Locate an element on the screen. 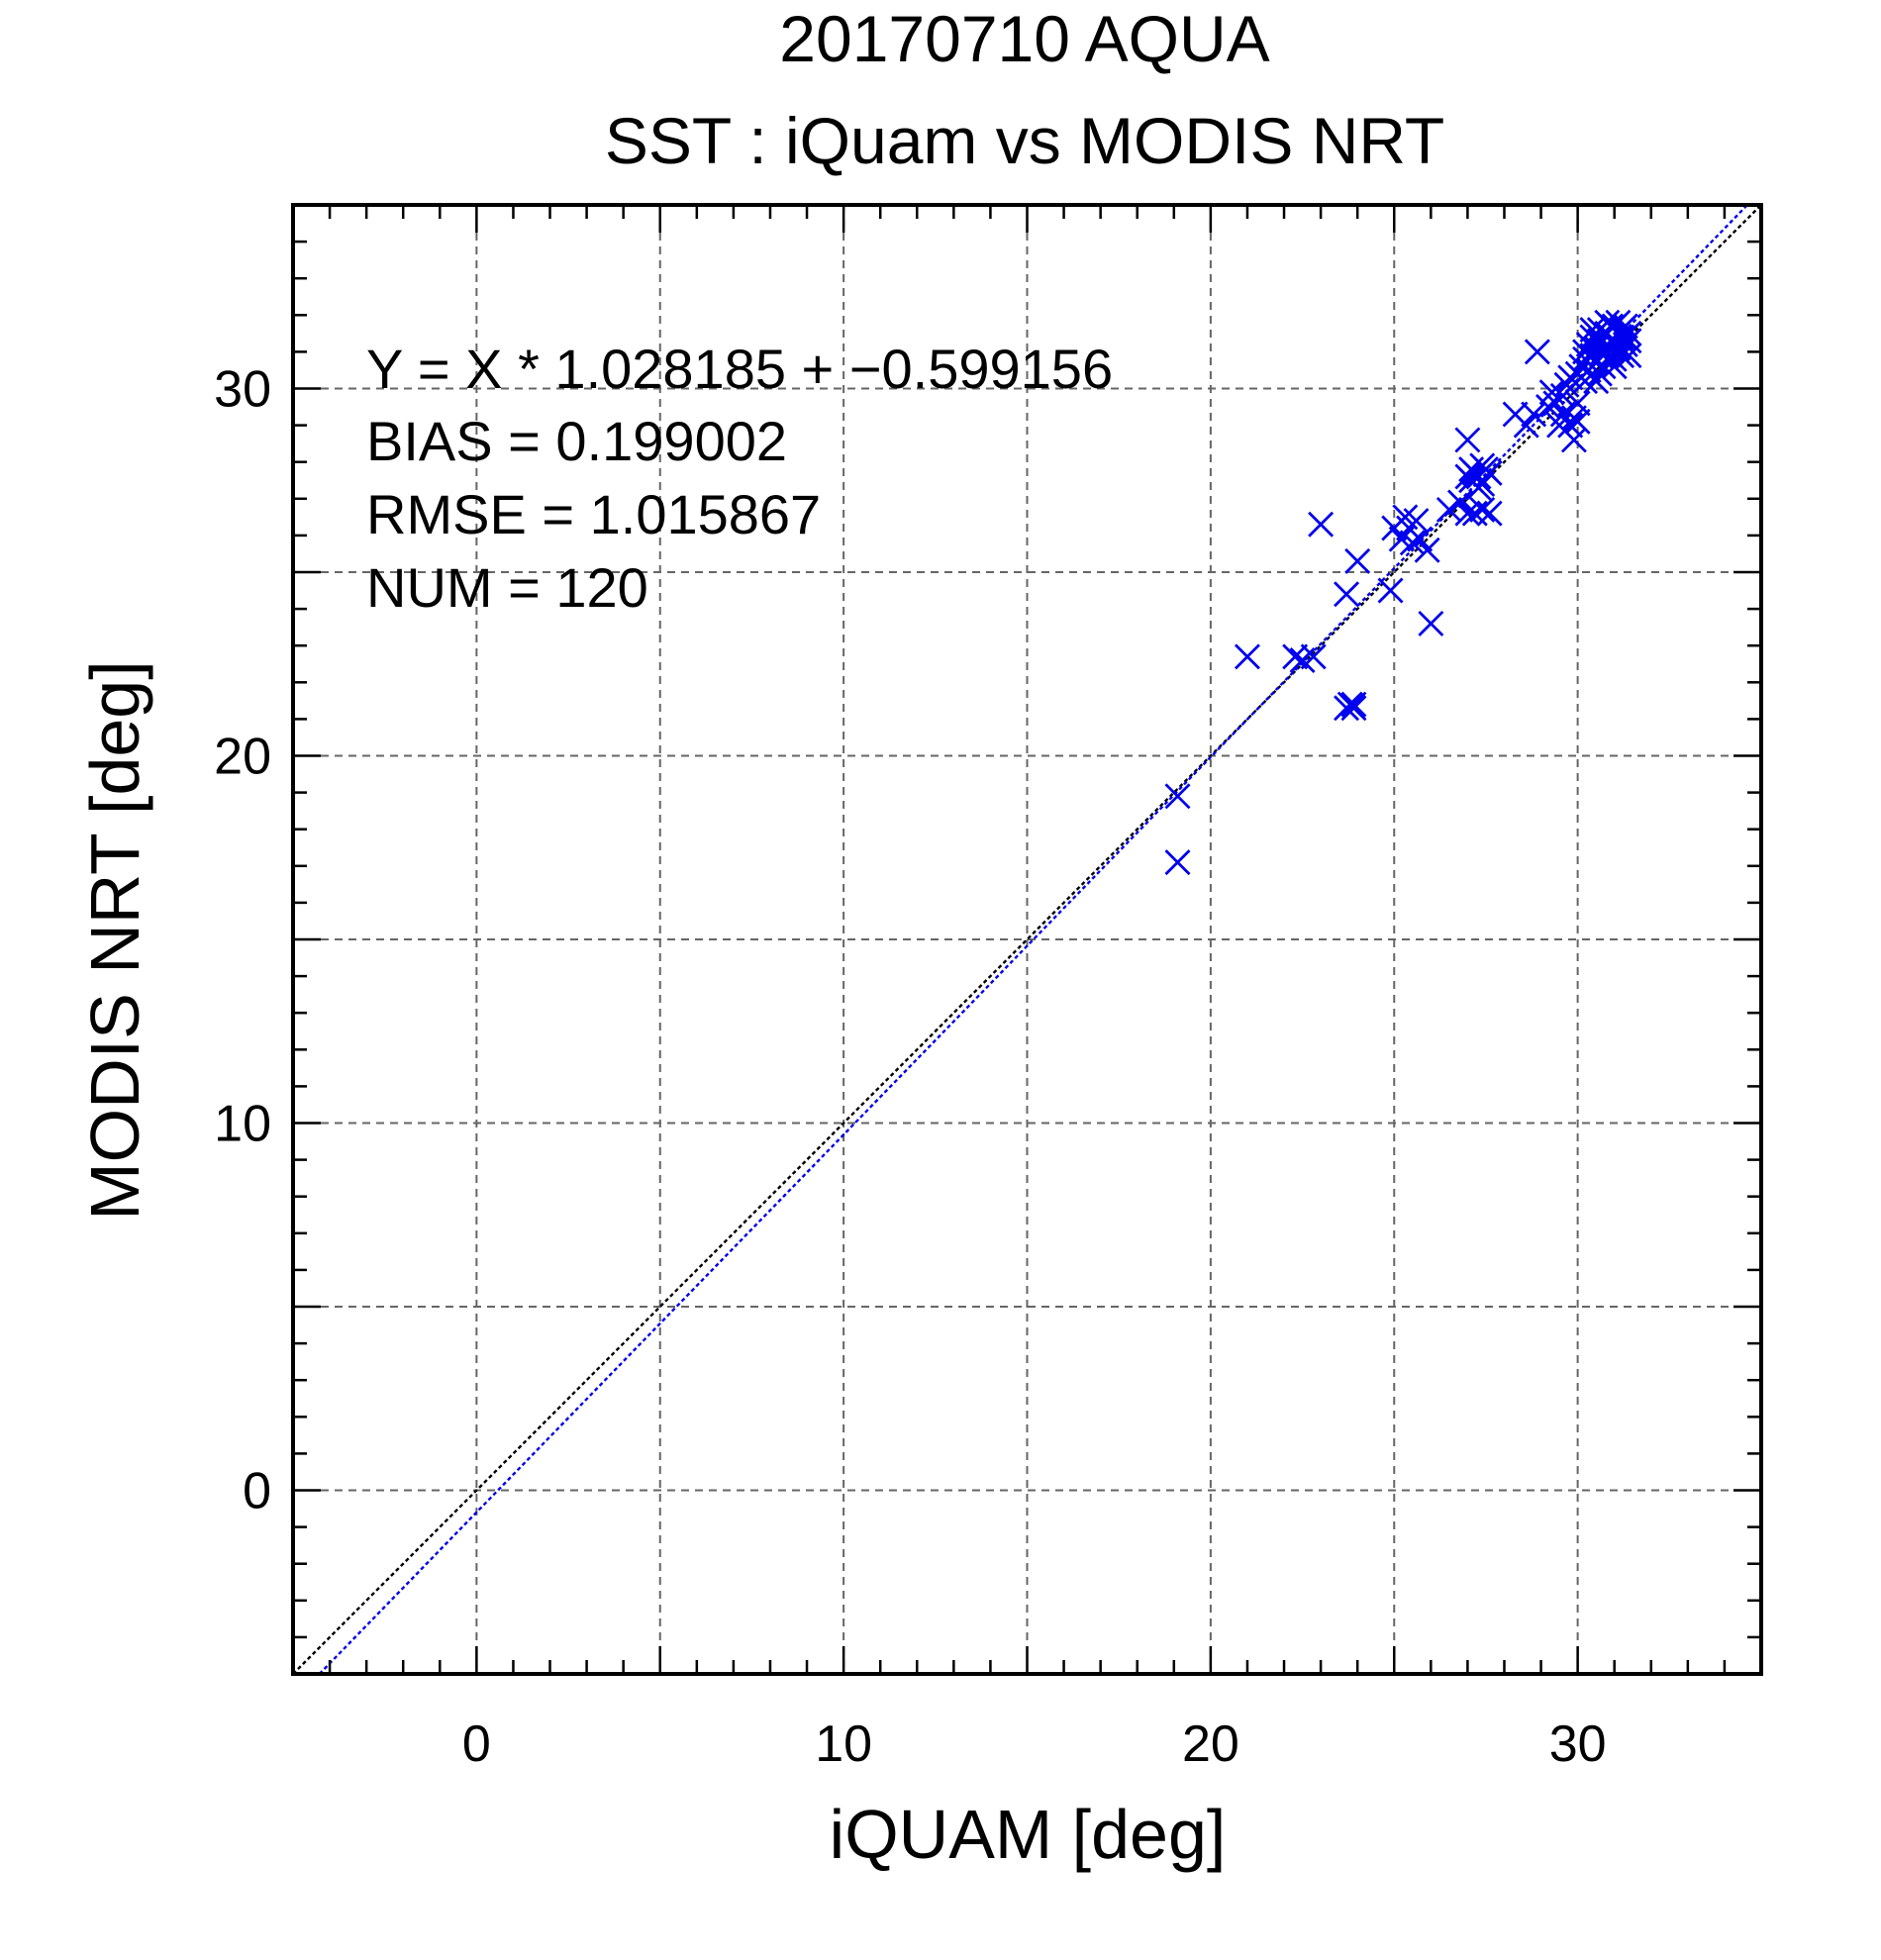 This screenshot has width=1881, height=1960. data-points is located at coordinates (1403, 592).